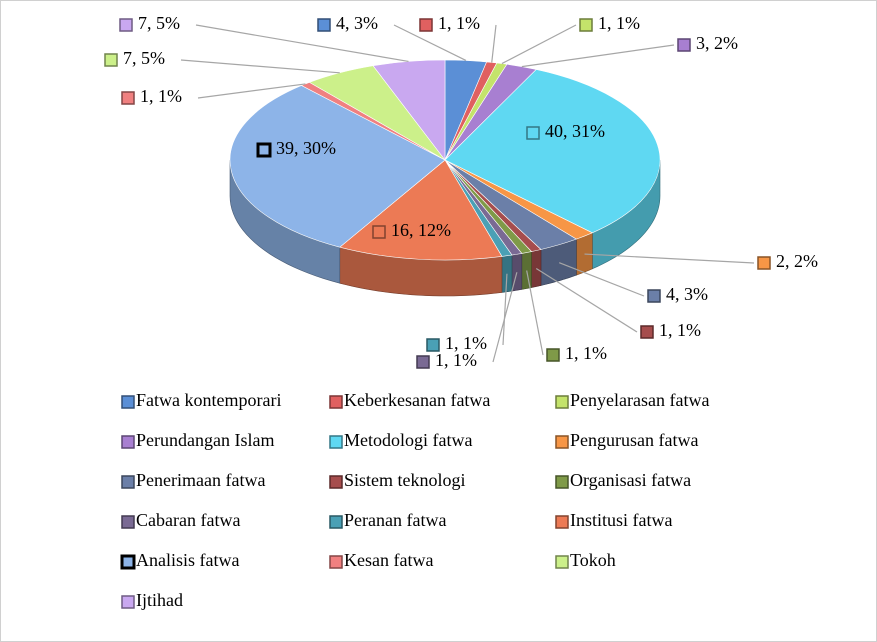  What do you see at coordinates (388, 560) in the screenshot?
I see `legend-label: Kesan fatwa` at bounding box center [388, 560].